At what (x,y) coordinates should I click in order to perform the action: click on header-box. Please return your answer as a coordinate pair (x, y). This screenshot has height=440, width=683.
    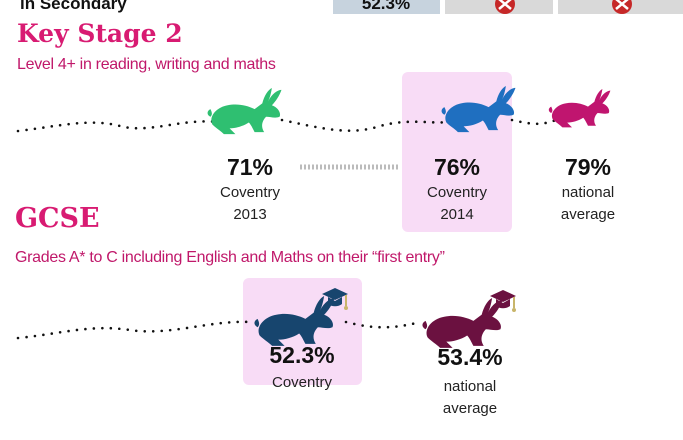
    Looking at the image, I should click on (386, 7).